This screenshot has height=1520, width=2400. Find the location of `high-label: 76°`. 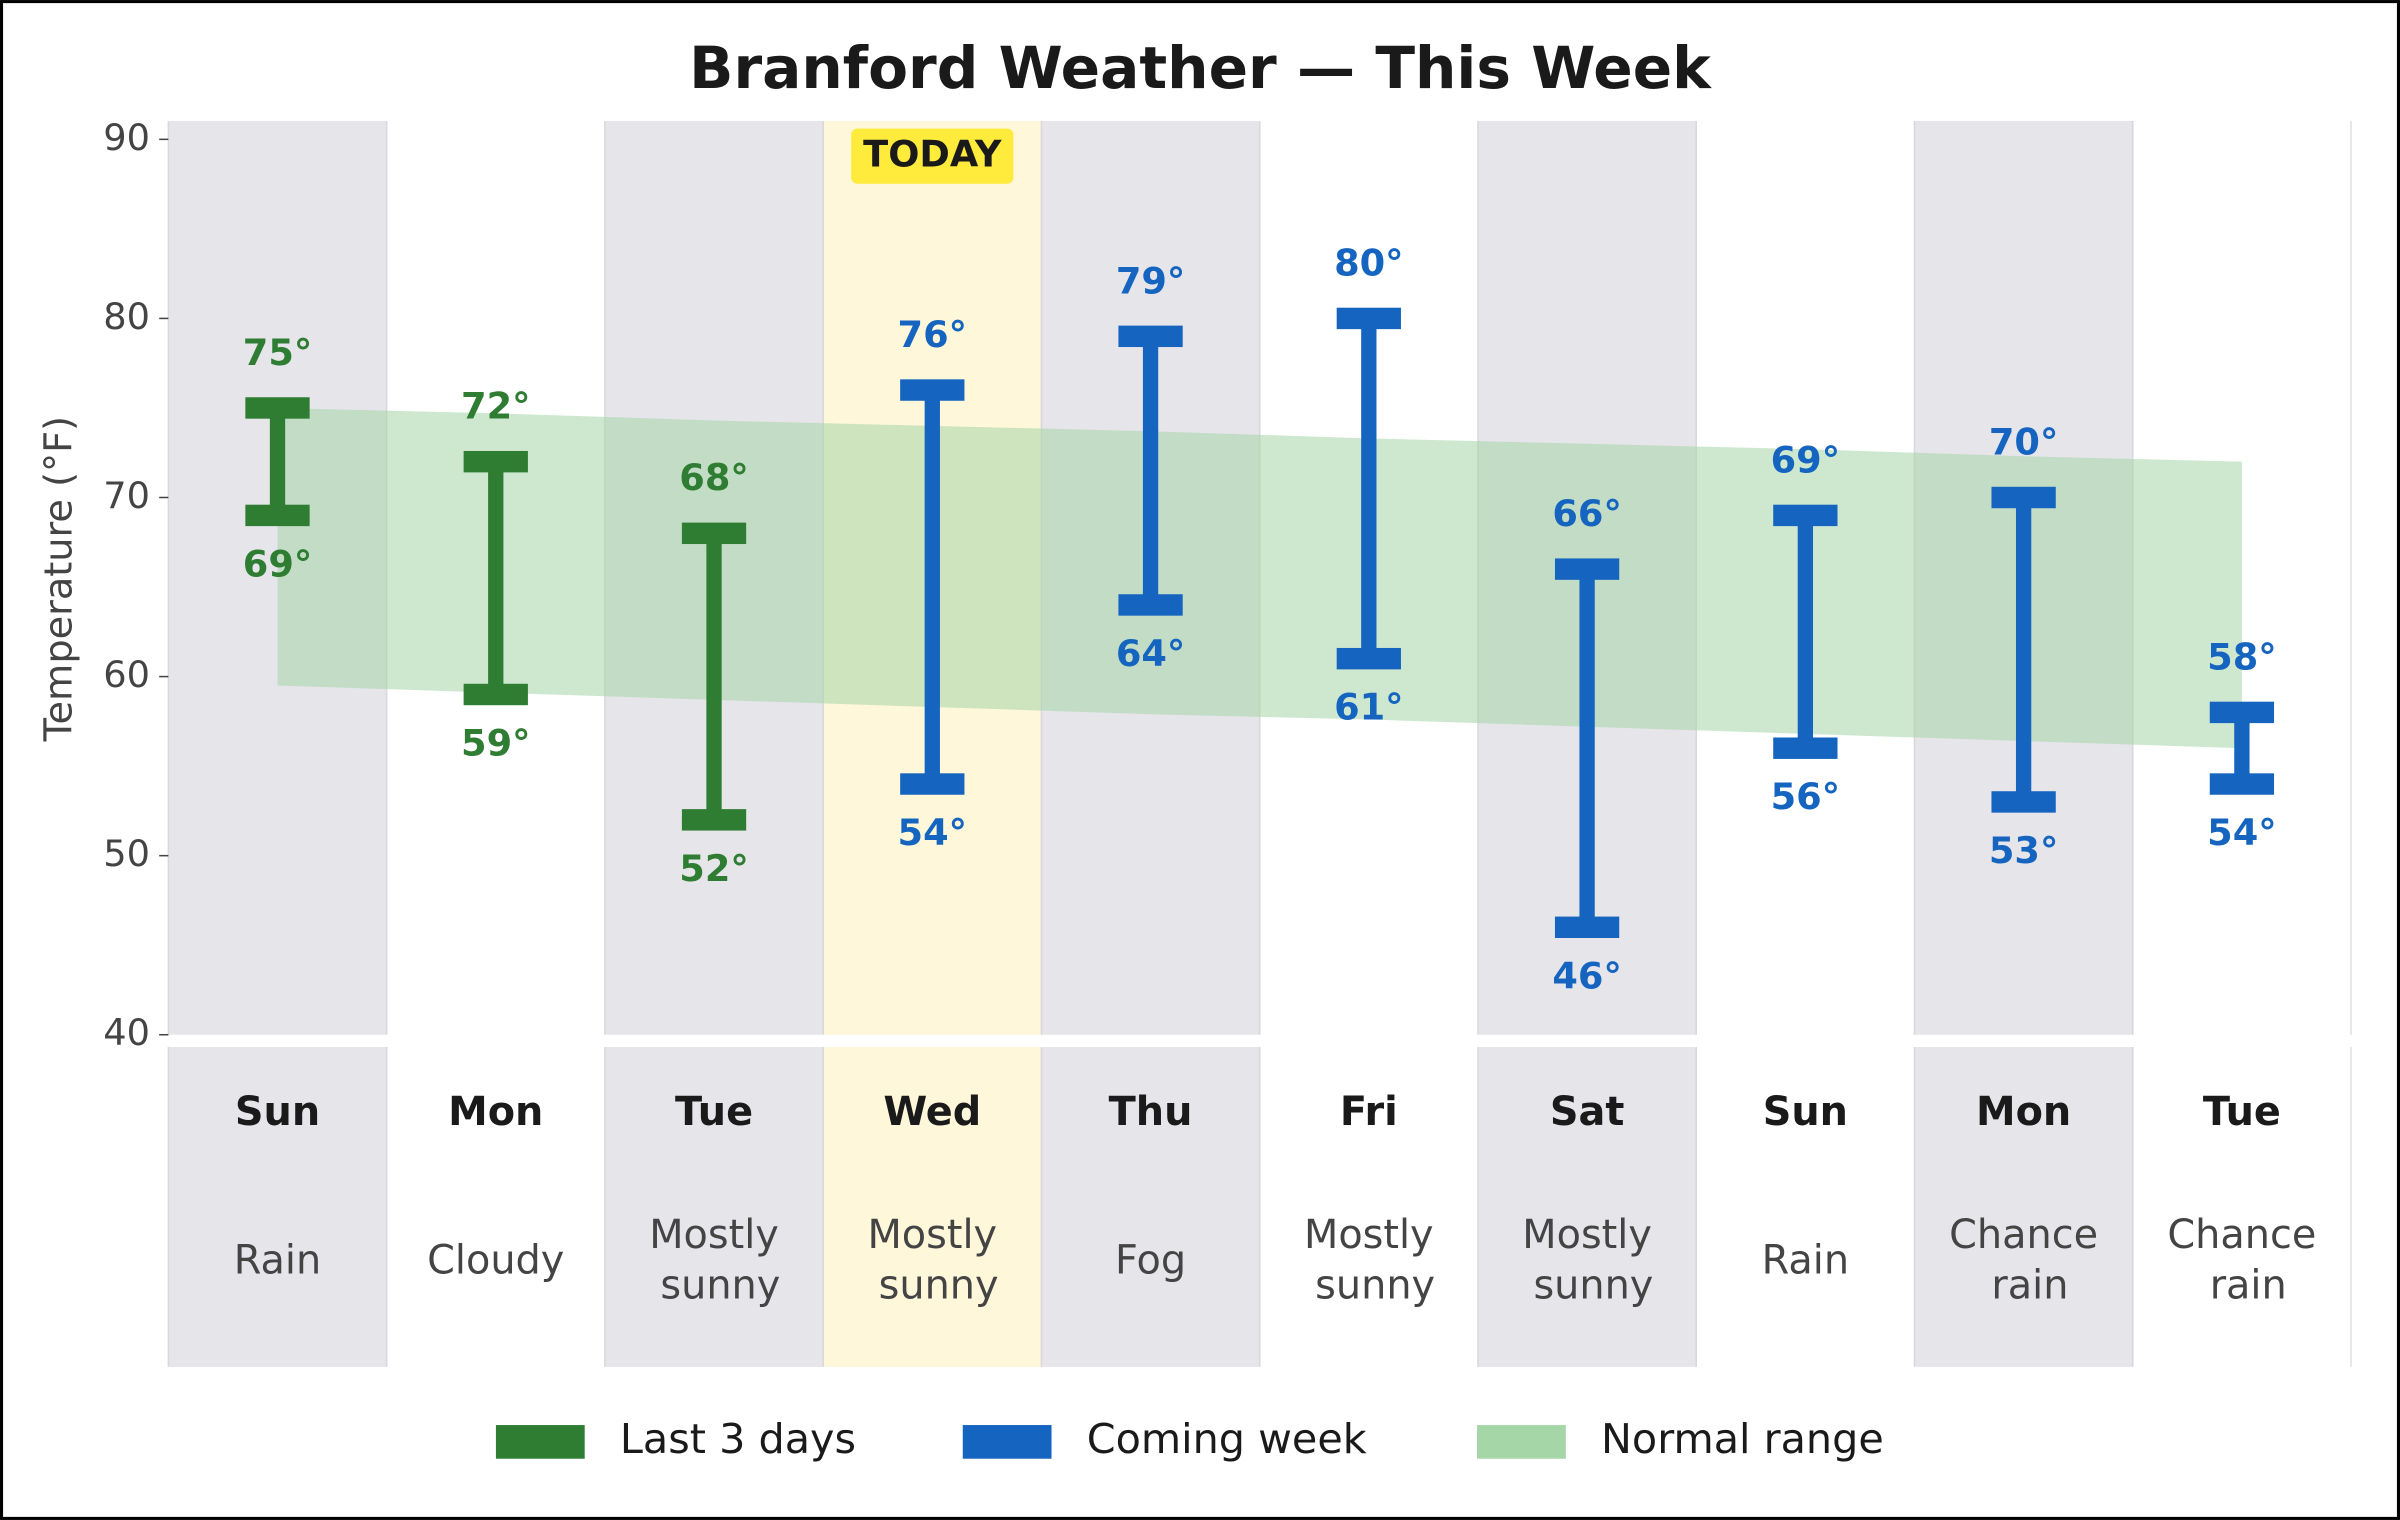

high-label: 76° is located at coordinates (932, 334).